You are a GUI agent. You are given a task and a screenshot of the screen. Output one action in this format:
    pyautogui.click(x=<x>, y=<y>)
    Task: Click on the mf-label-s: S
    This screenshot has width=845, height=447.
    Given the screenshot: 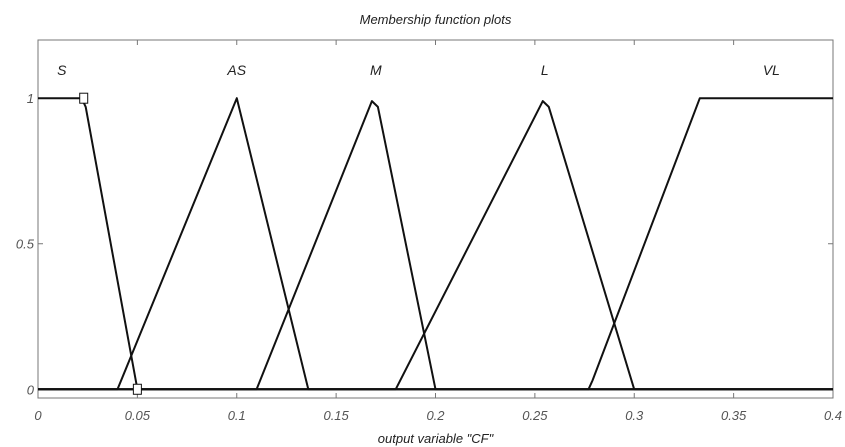 What is the action you would take?
    pyautogui.click(x=62, y=70)
    